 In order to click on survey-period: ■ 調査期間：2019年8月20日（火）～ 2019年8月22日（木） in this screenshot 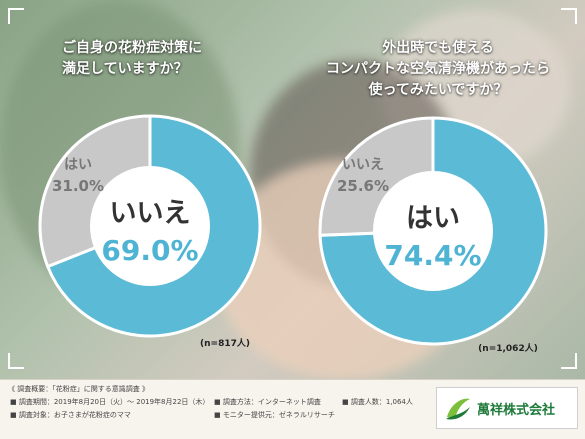, I will do `click(110, 402)`.